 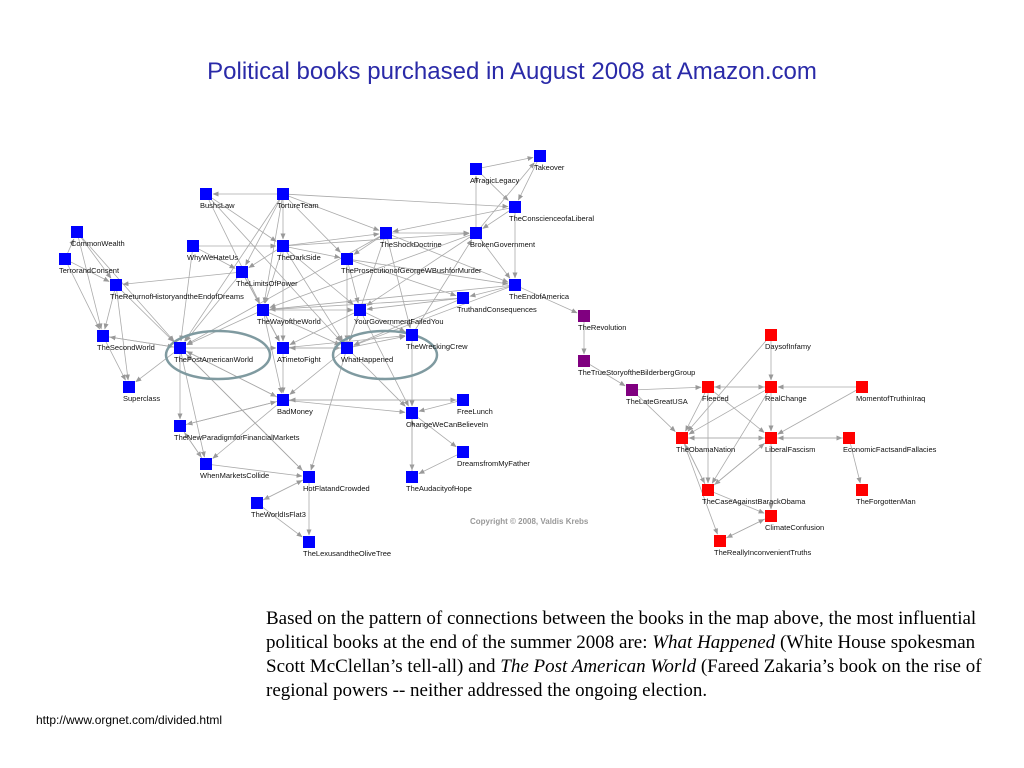 I want to click on edge-TheProsecutionofGeorgeWBushforMurder-TheEndofAmerica, so click(x=430, y=272).